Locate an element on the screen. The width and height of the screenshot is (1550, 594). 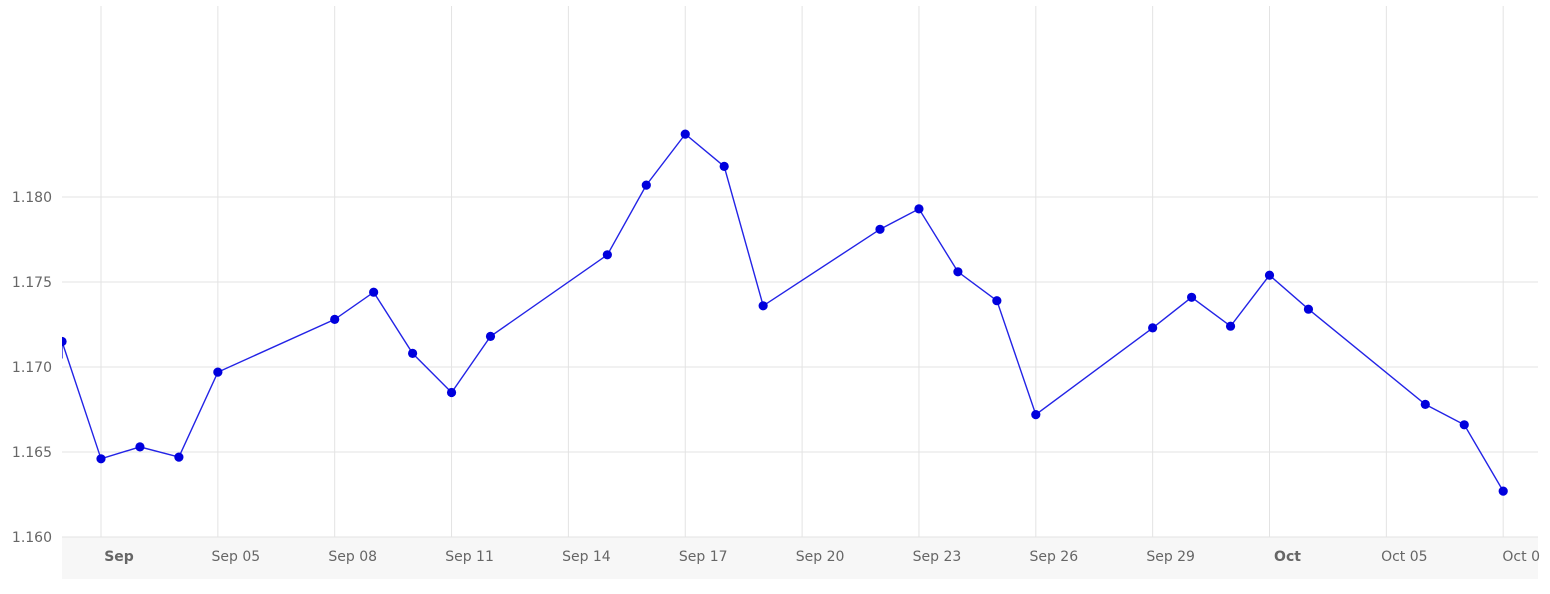
x-tick-label: Sep 05 is located at coordinates (236, 557).